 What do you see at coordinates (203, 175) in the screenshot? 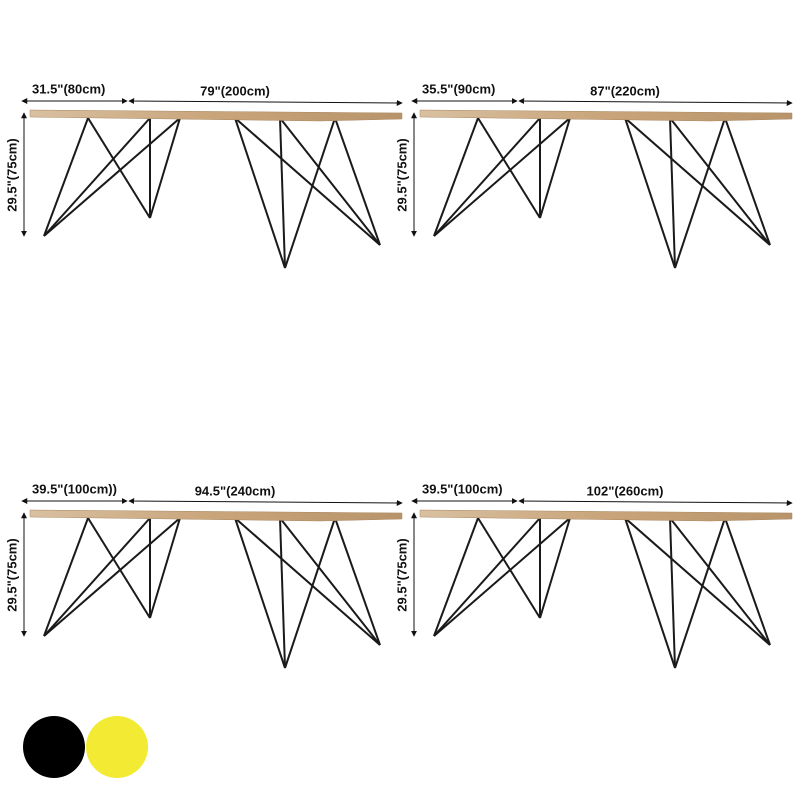
I see `table-panel: 31.5"(80cm) 79"(200cm) 29.5"(75cm)` at bounding box center [203, 175].